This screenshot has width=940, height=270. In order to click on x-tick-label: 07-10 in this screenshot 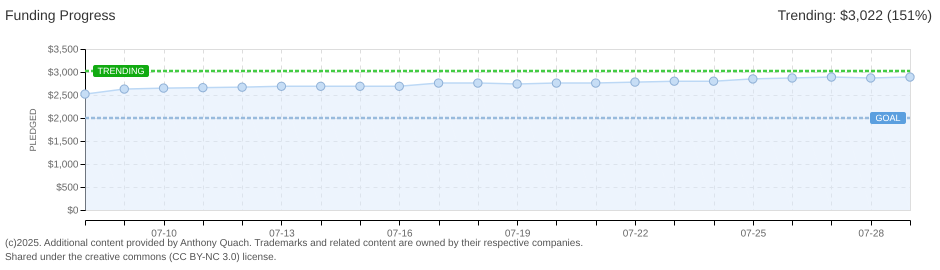, I will do `click(164, 234)`.